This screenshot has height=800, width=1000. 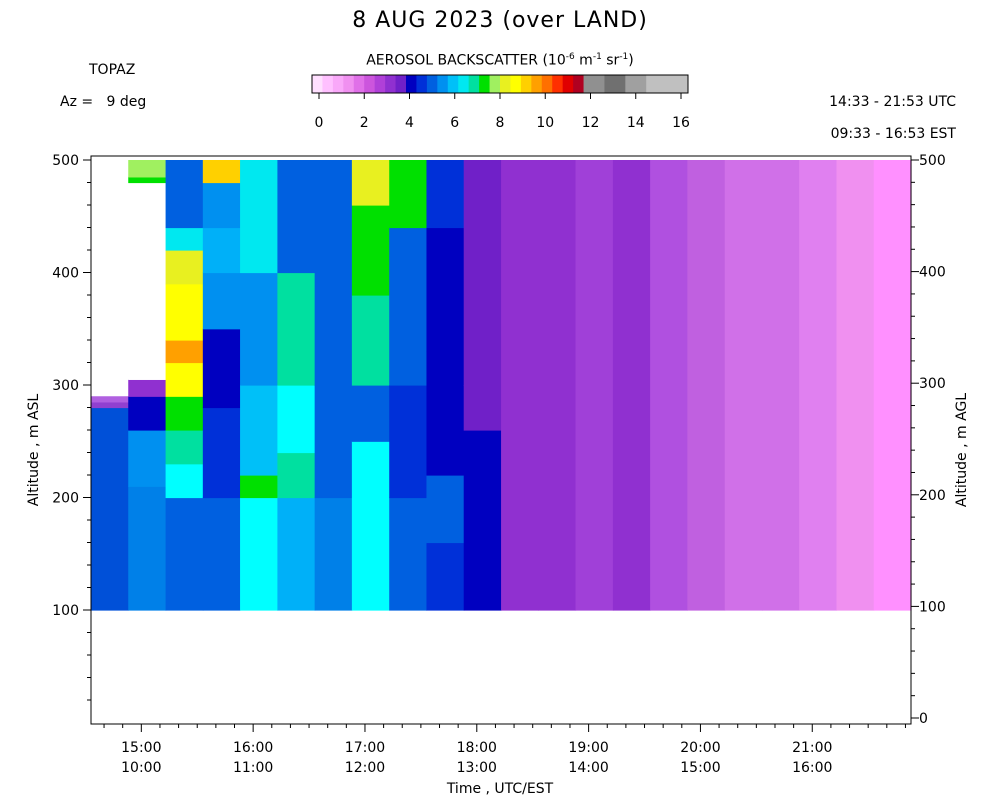 What do you see at coordinates (893, 134) in the screenshot?
I see `est-time-range: 09:33 - 16:53 EST` at bounding box center [893, 134].